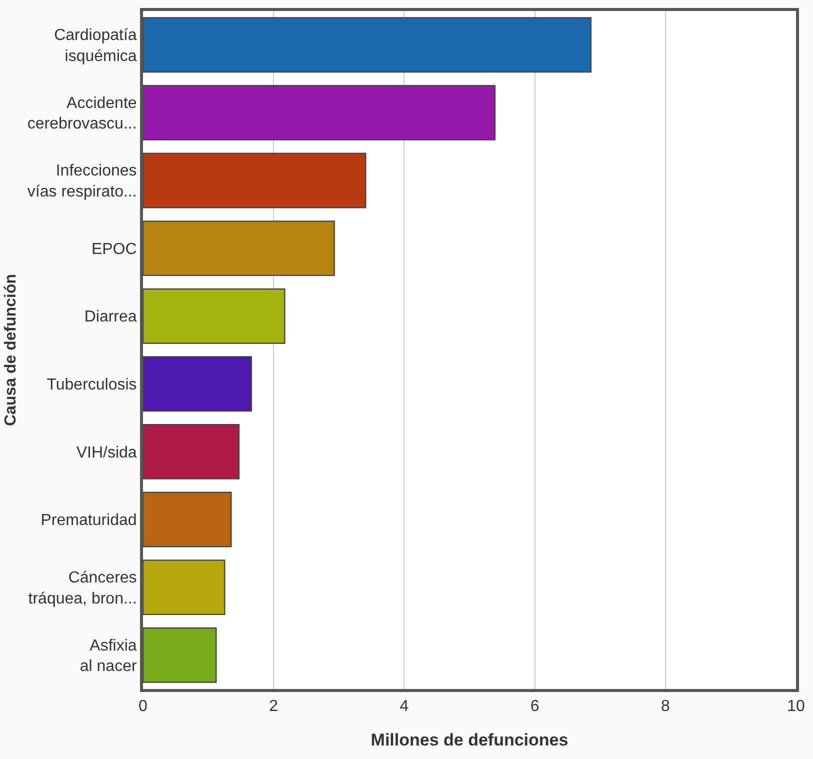  Describe the element at coordinates (11, 350) in the screenshot. I see `y-axis-title: Causa de defunción` at that location.